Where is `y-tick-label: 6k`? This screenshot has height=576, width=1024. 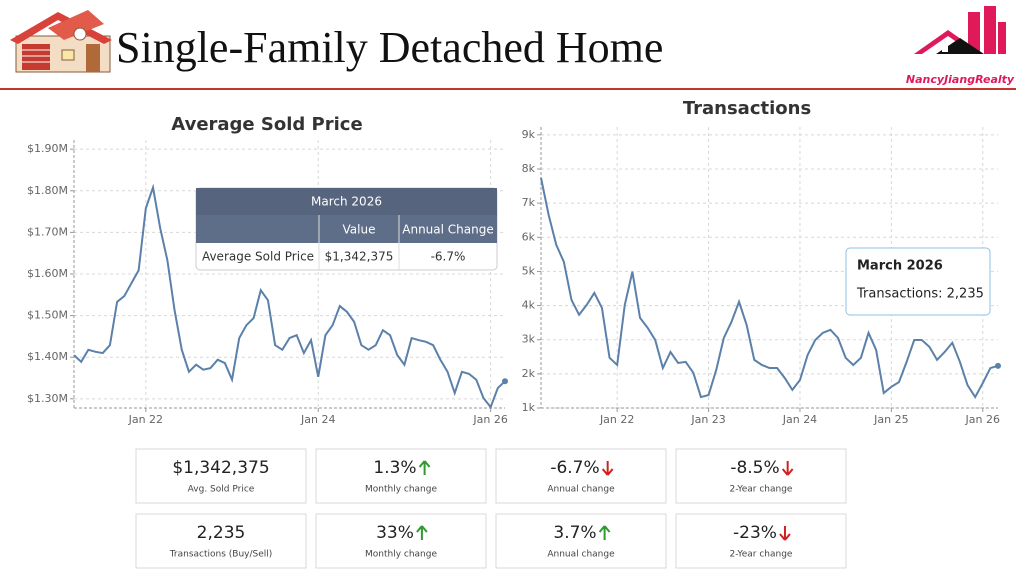
y-tick-label: 6k is located at coordinates (529, 236).